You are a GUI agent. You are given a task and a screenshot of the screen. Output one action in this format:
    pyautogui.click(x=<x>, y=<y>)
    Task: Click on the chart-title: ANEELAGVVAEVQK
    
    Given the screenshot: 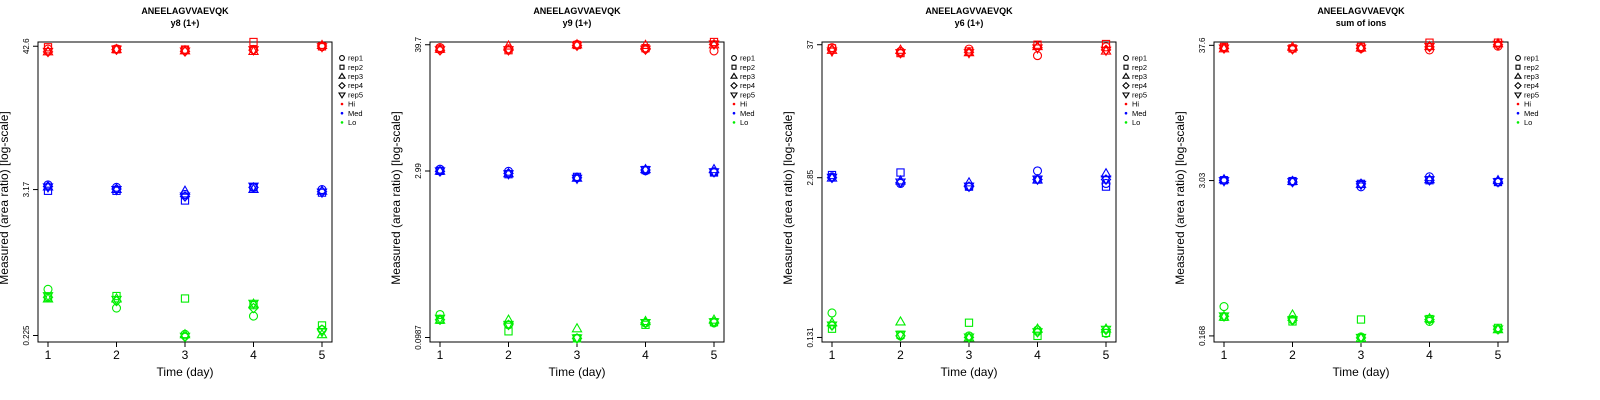 What is the action you would take?
    pyautogui.click(x=577, y=11)
    